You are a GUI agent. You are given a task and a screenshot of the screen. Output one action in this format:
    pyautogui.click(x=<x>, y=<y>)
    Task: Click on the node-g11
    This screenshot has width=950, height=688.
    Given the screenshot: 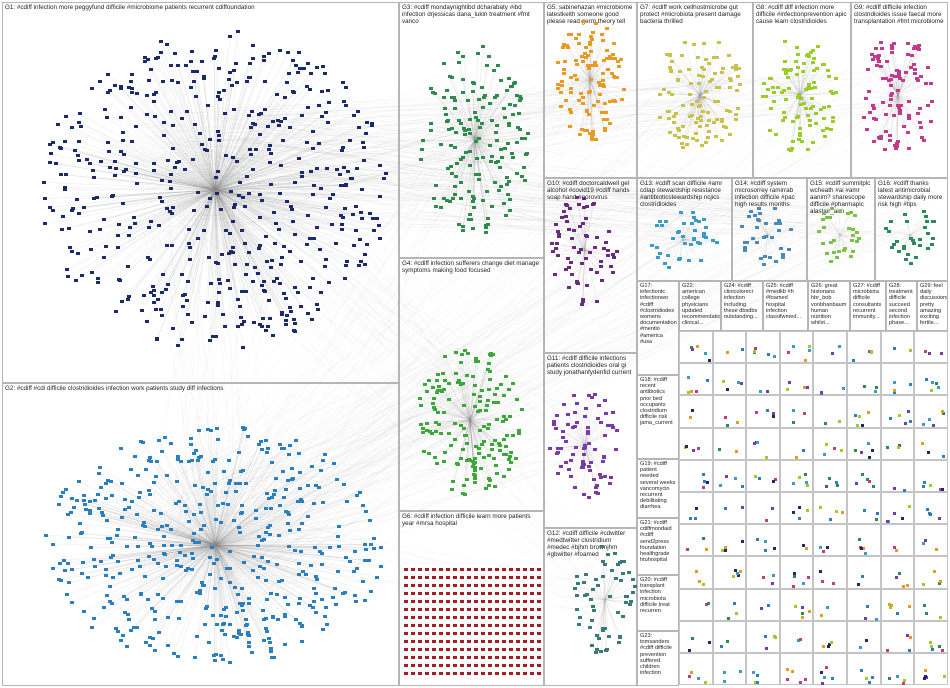 What is the action you would take?
    pyautogui.click(x=558, y=474)
    